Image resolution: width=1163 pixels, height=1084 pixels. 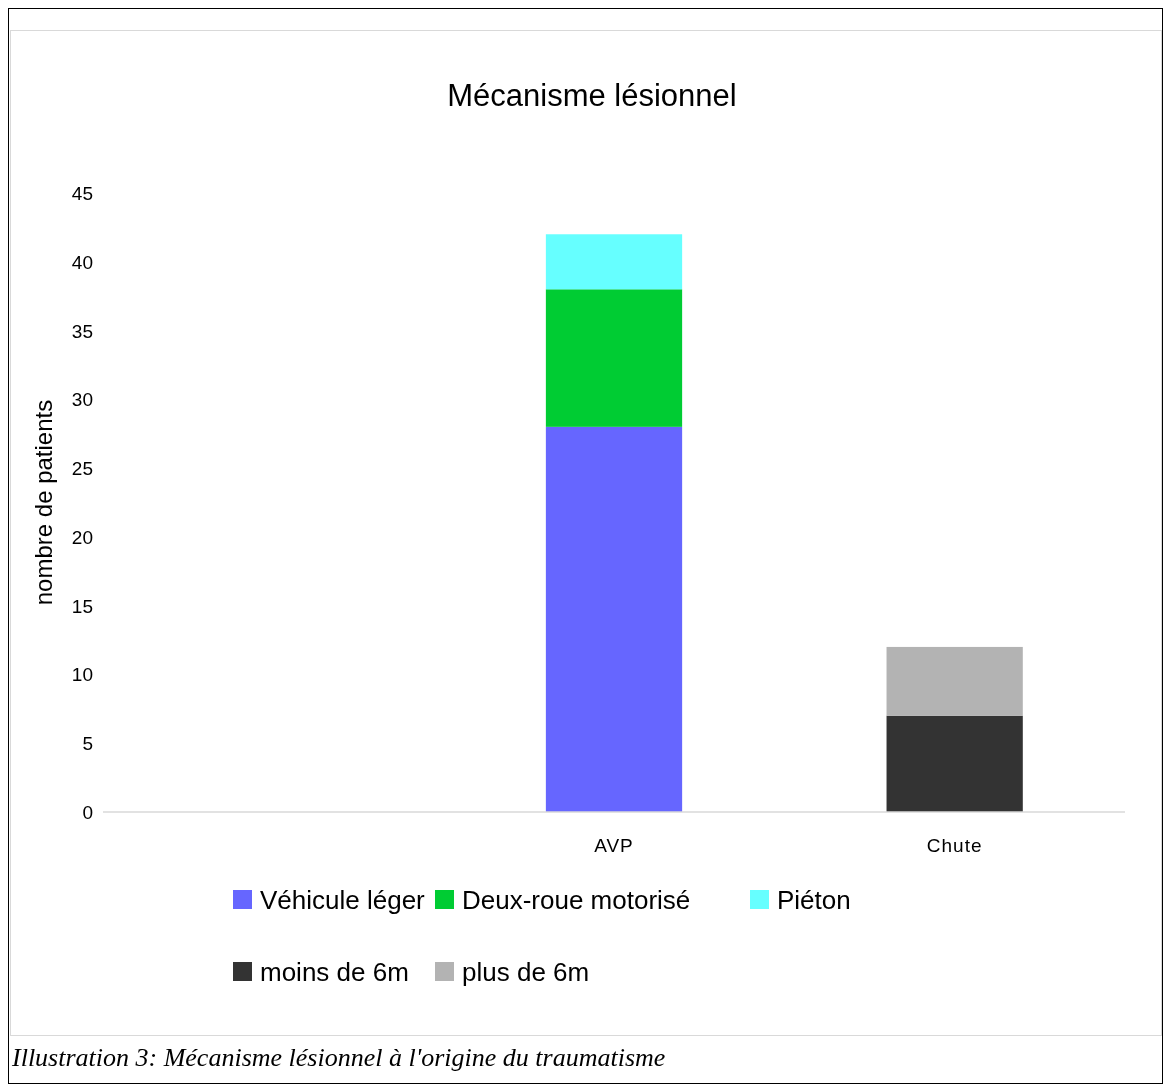 I want to click on legend-label: Véhicule léger, so click(x=343, y=900).